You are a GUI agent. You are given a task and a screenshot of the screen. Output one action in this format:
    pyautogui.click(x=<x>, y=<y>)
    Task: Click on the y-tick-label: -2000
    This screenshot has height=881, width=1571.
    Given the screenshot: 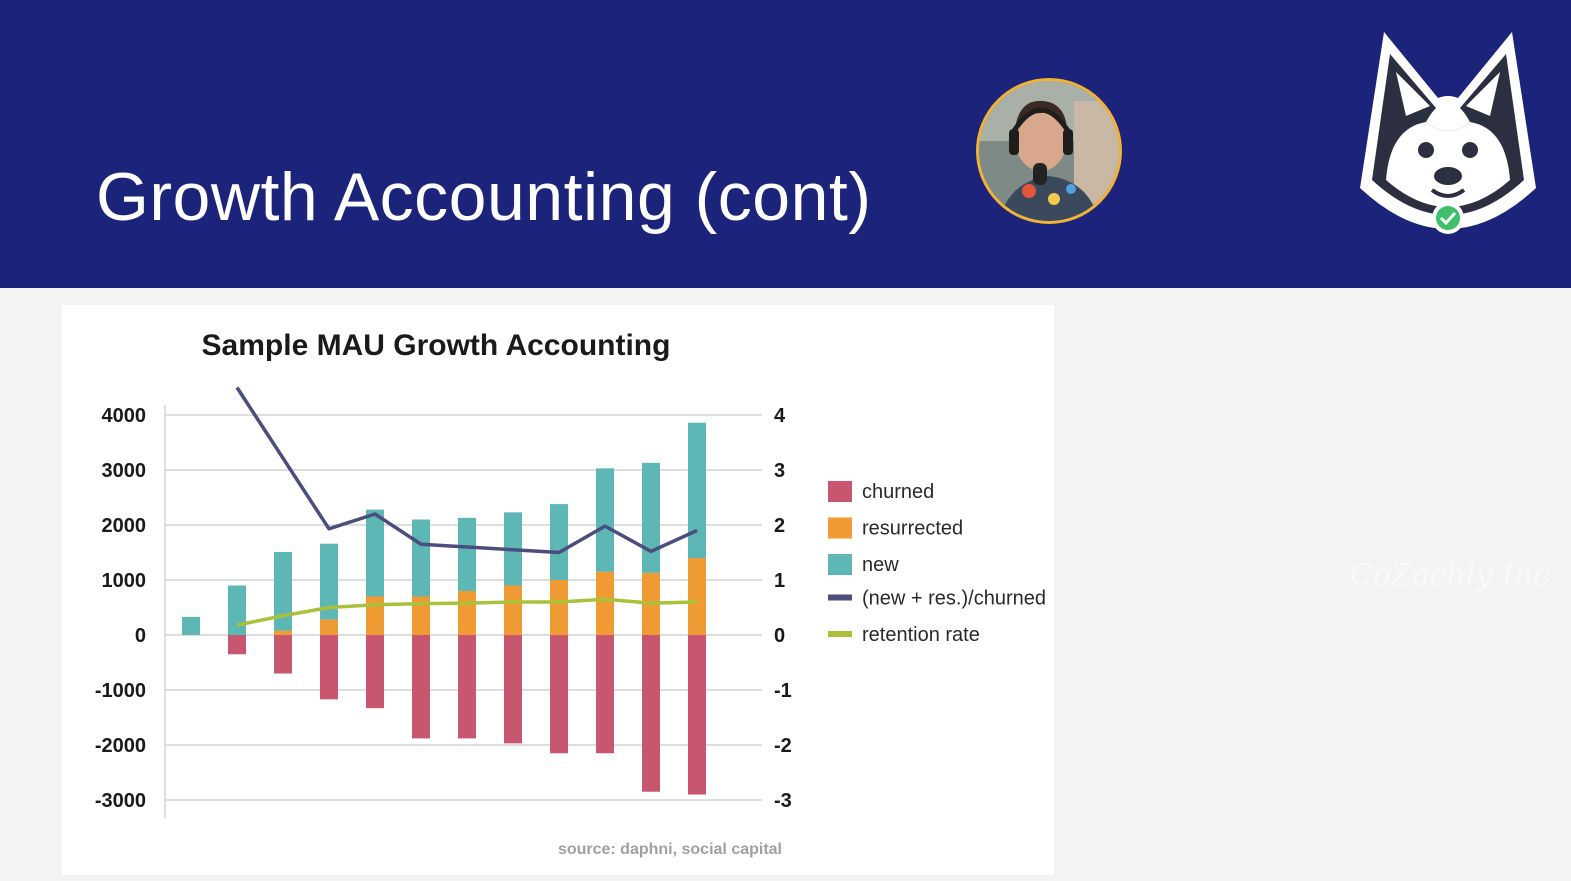 What is the action you would take?
    pyautogui.click(x=120, y=746)
    